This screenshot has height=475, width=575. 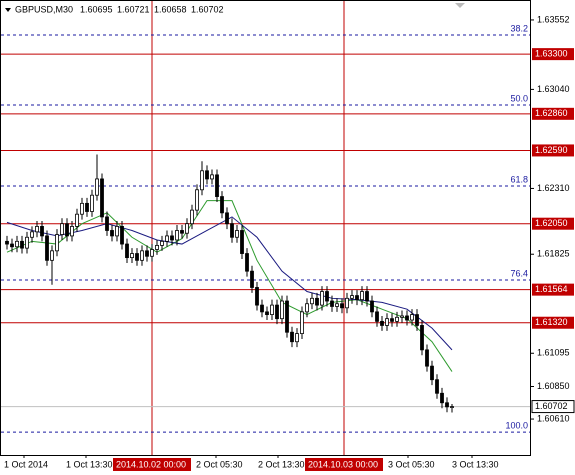 What do you see at coordinates (553, 89) in the screenshot?
I see `y-tick-label: 1.63040` at bounding box center [553, 89].